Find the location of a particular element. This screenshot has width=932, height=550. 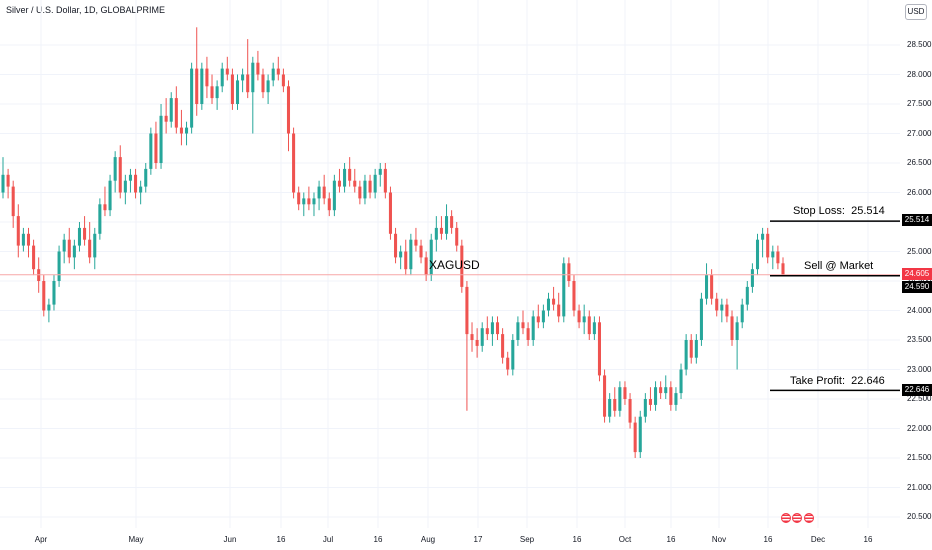

y-tick-label: 23.000 is located at coordinates (919, 369).